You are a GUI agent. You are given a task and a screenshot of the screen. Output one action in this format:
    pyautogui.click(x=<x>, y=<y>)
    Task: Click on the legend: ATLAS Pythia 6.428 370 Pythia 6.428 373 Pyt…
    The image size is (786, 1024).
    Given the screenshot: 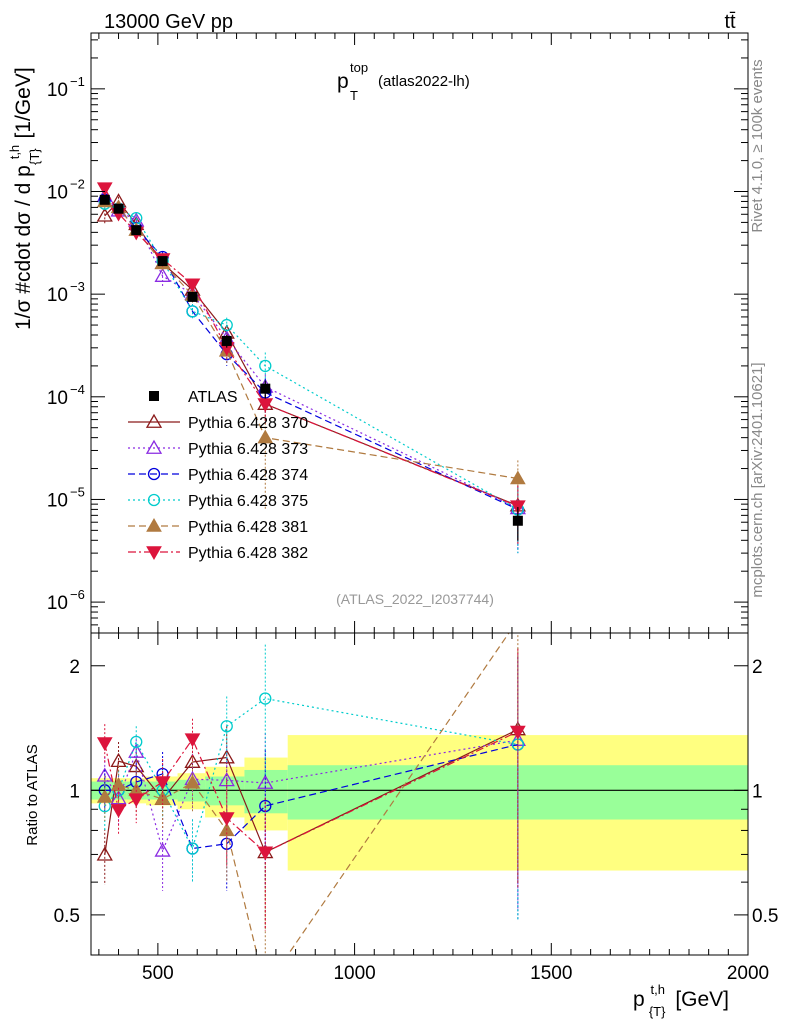 What is the action you would take?
    pyautogui.click(x=218, y=475)
    